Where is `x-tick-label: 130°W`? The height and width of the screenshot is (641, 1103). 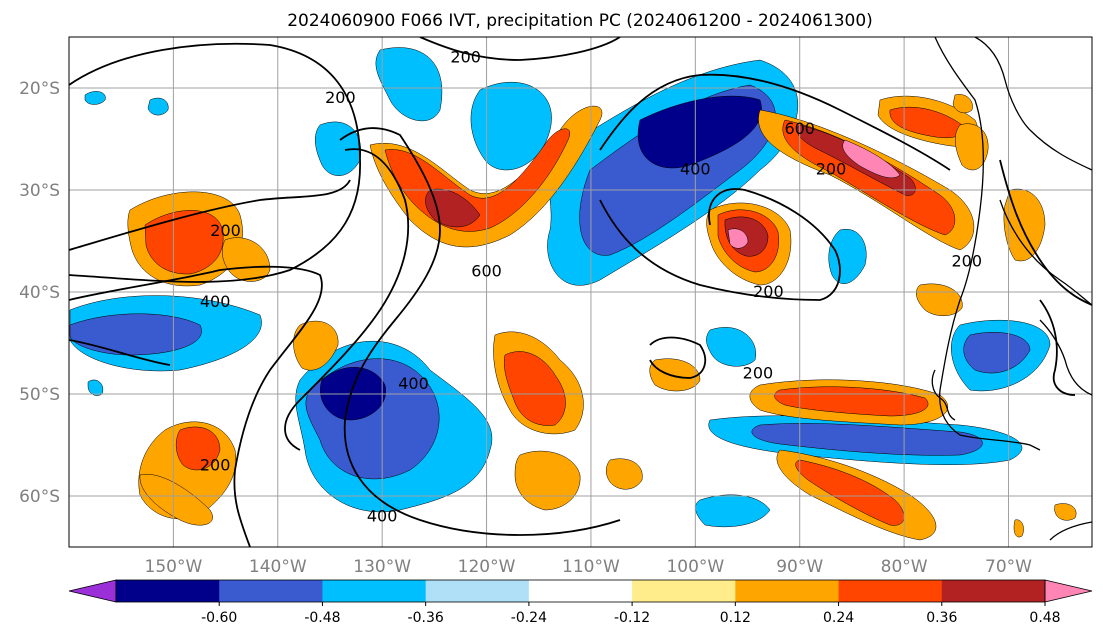
x-tick-label: 130°W is located at coordinates (382, 567).